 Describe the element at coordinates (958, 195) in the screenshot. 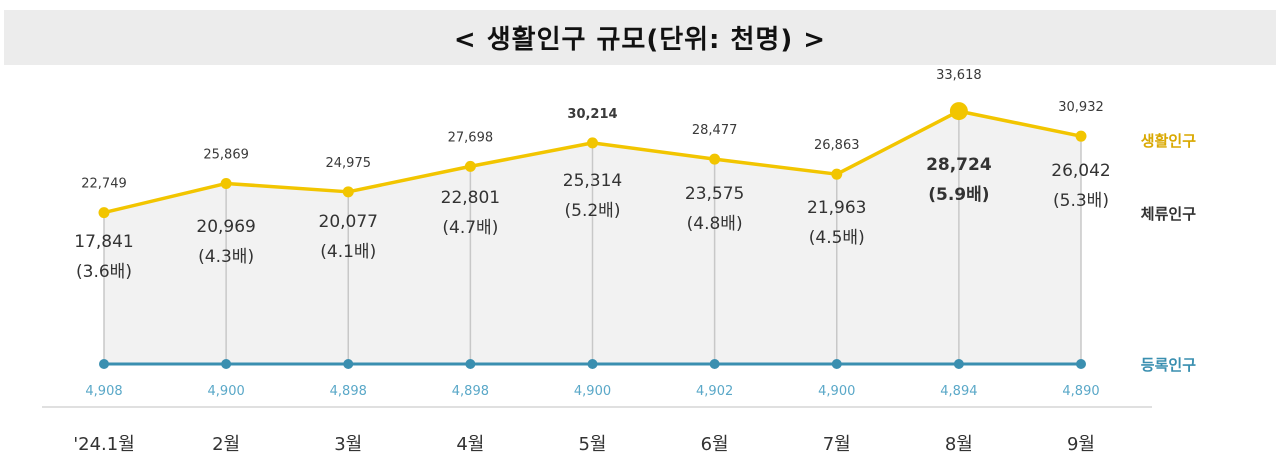

I see `stay-ratio-label-8: (5.9배)` at that location.